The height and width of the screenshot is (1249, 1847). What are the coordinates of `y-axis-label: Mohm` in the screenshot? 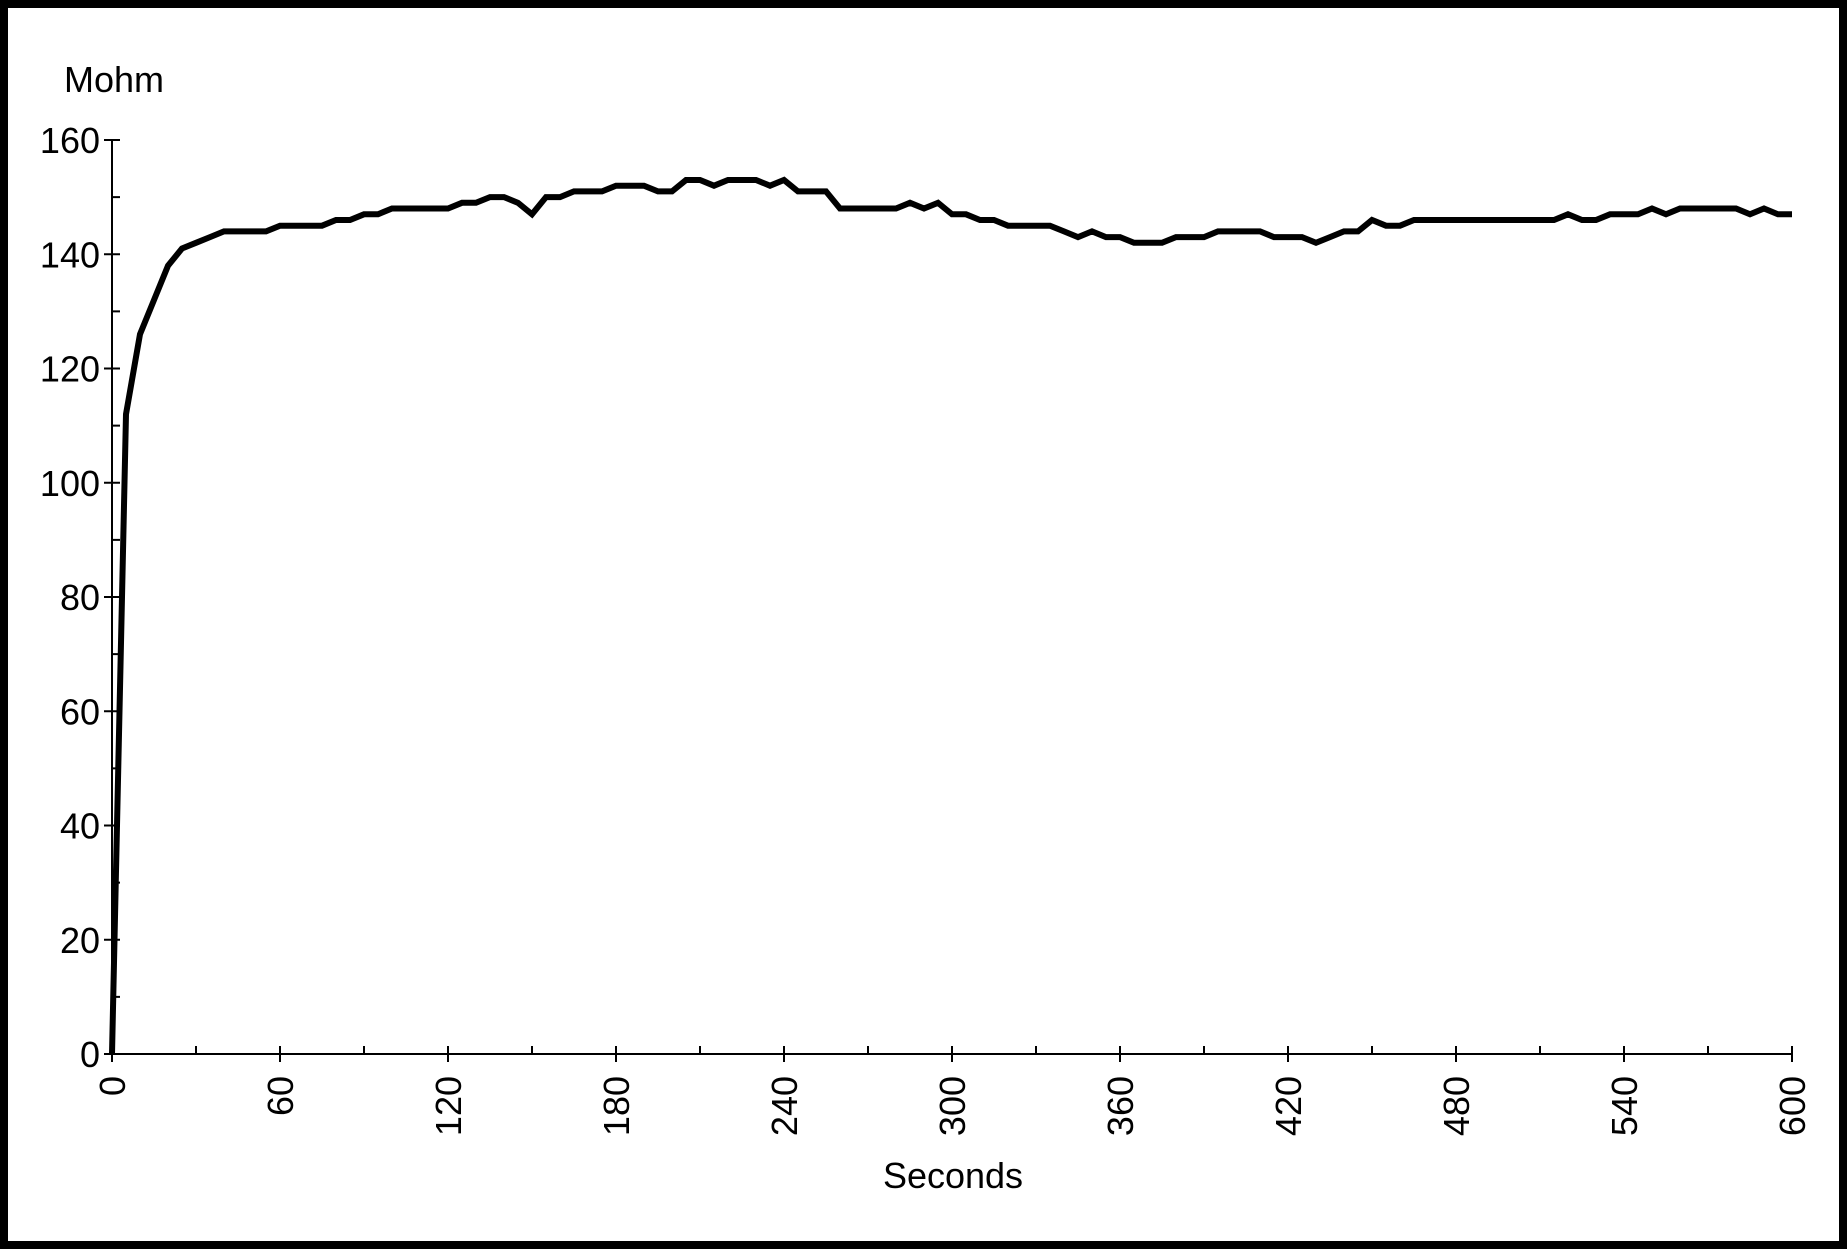 It's located at (114, 79).